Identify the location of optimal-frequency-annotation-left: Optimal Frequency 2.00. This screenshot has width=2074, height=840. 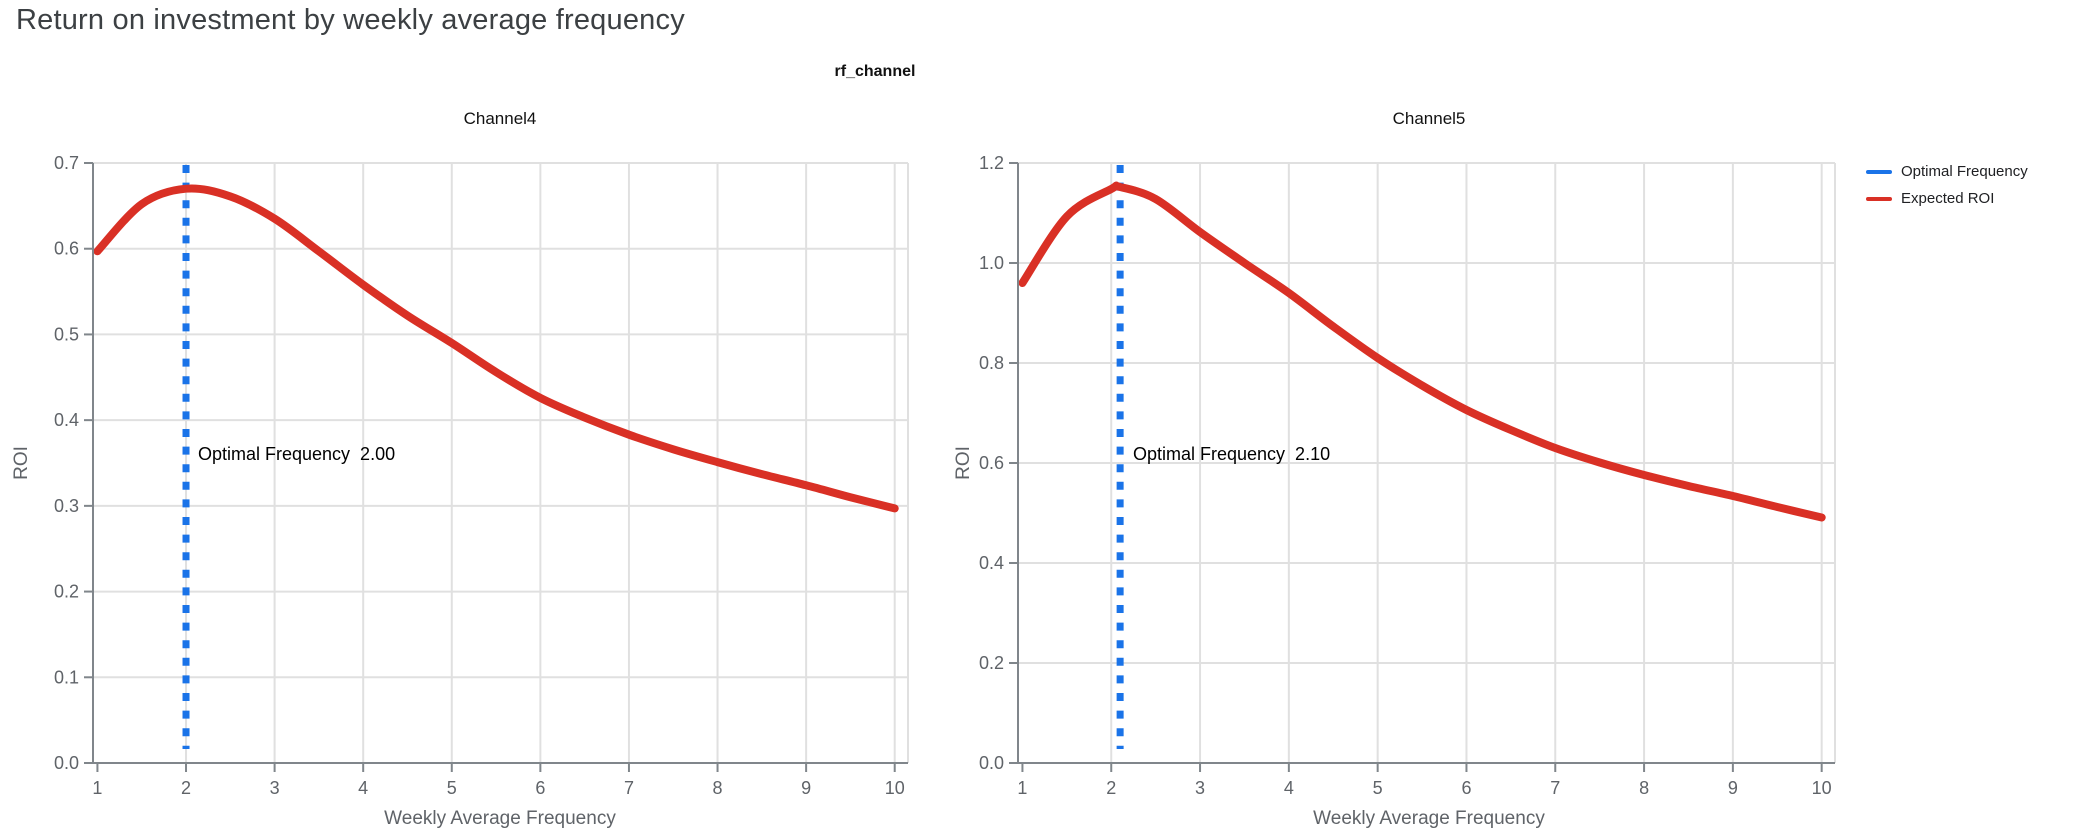
(296, 454).